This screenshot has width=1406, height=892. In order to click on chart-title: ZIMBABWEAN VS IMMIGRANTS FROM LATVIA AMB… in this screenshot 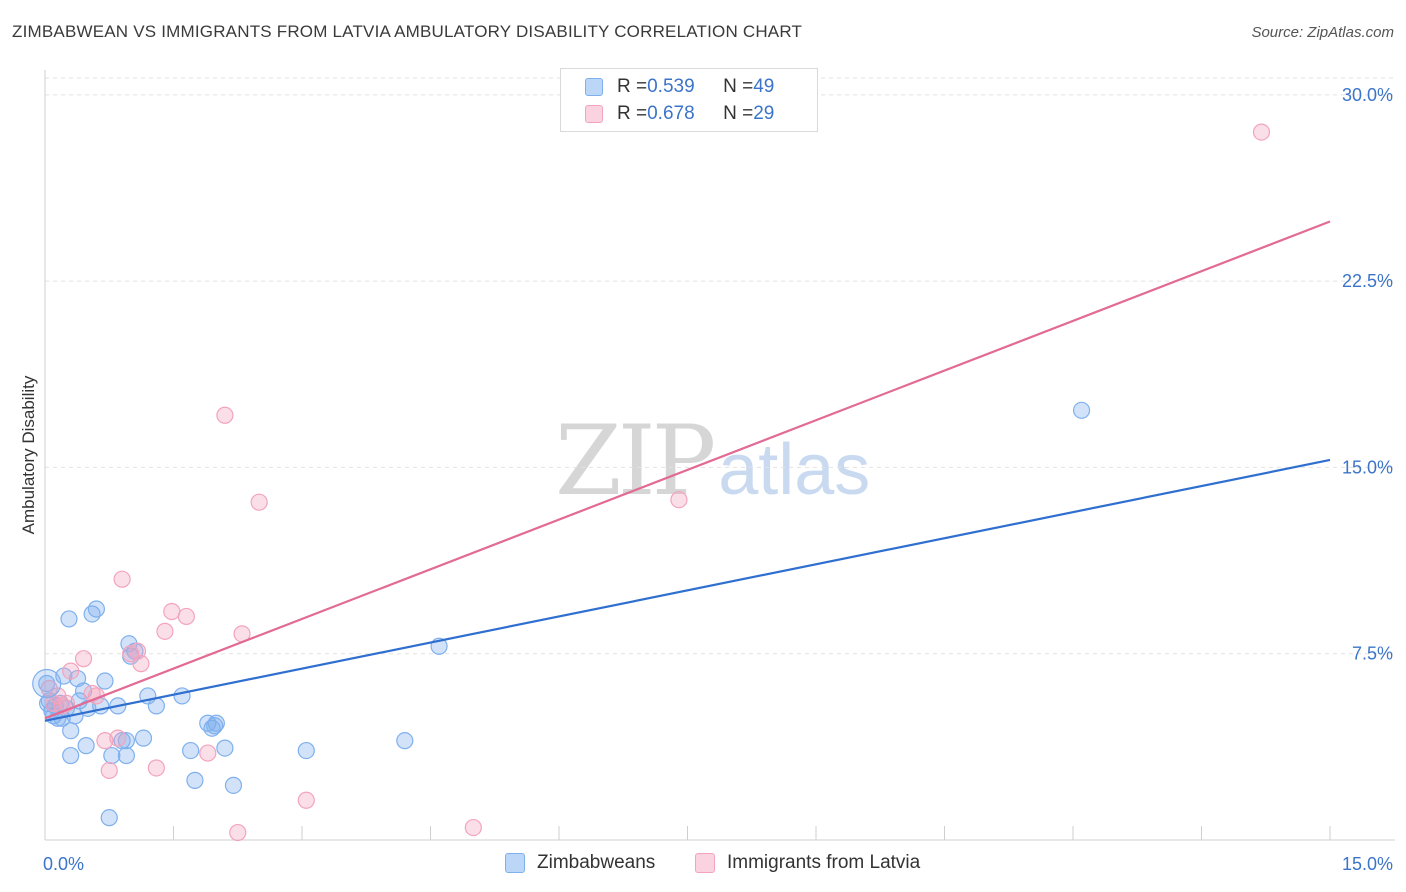, I will do `click(407, 31)`.